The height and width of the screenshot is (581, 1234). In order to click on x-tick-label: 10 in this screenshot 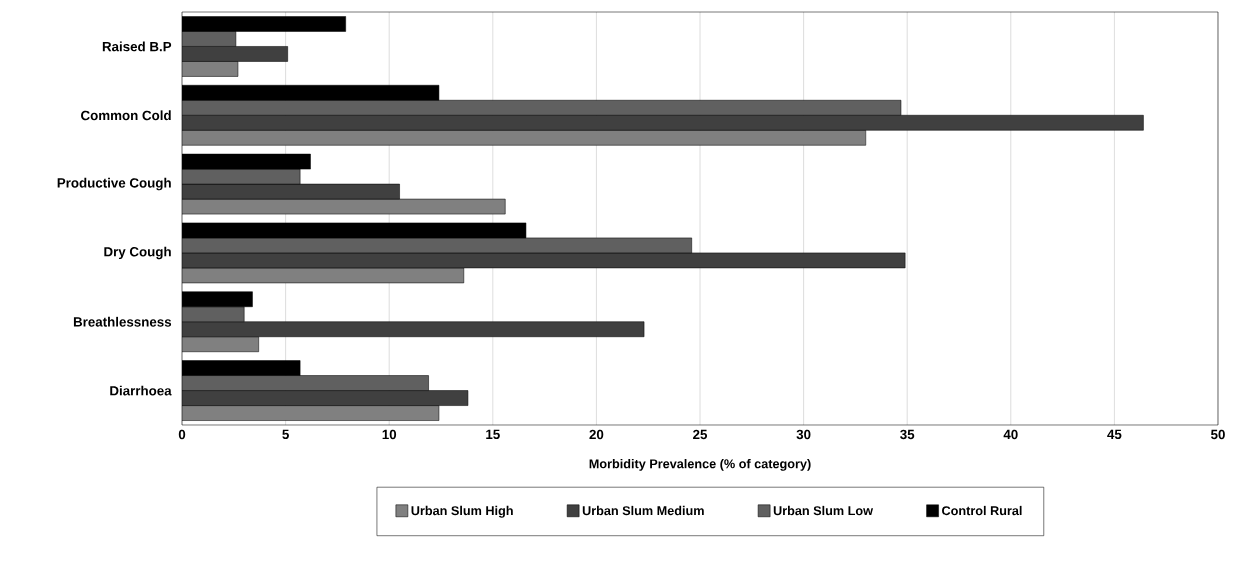, I will do `click(389, 434)`.